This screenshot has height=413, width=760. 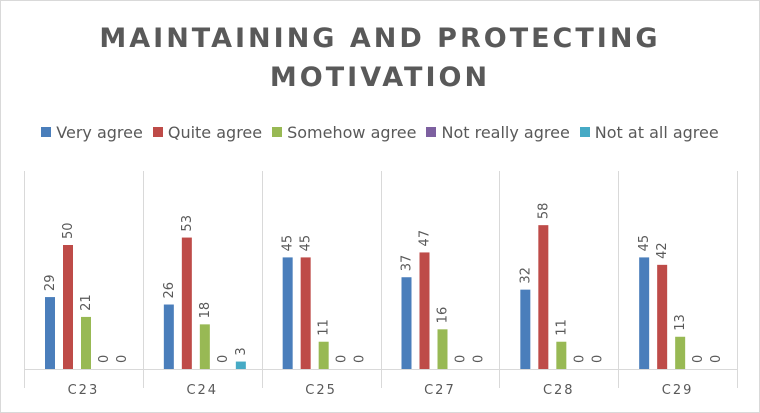 What do you see at coordinates (204, 346) in the screenshot?
I see `bar-somehow-agree-c24` at bounding box center [204, 346].